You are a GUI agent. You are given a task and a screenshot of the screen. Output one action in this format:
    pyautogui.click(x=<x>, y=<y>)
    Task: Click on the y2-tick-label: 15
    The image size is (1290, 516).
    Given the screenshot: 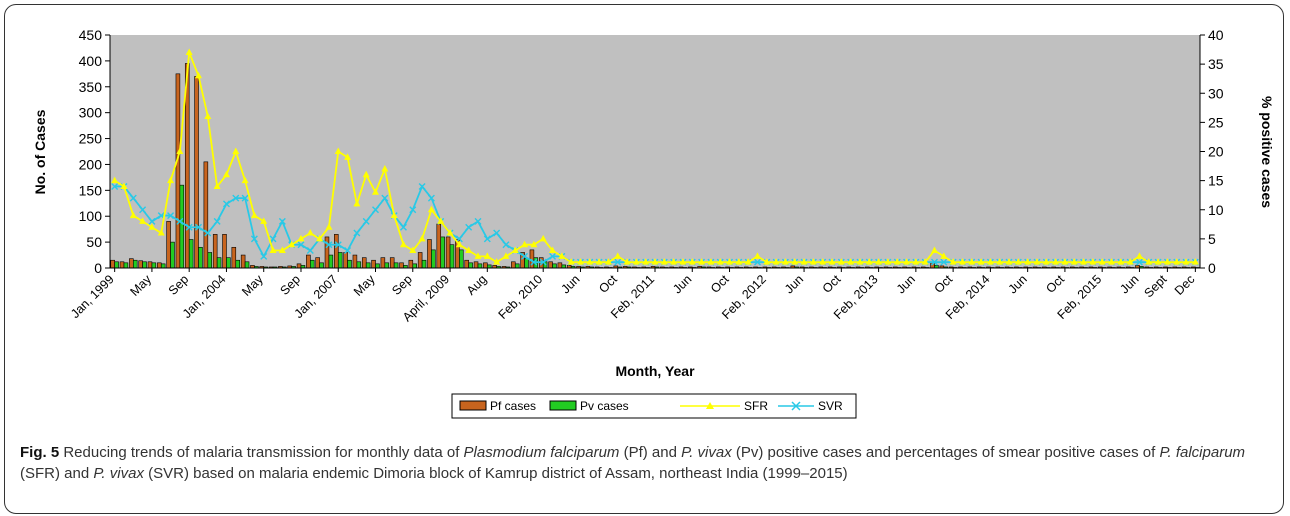 What is the action you would take?
    pyautogui.click(x=1216, y=181)
    